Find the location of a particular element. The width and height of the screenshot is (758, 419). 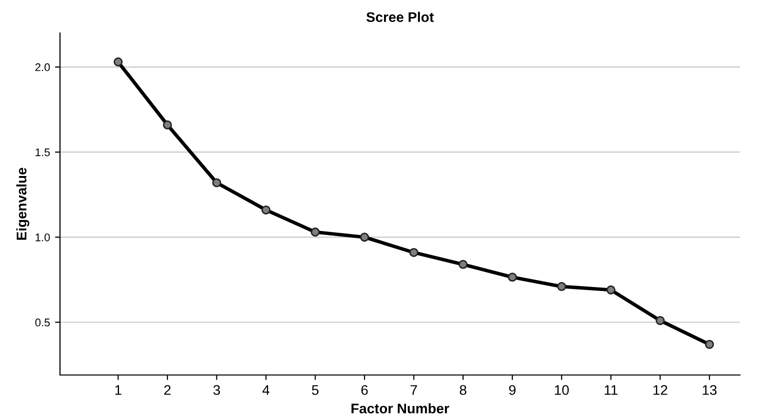

x-tick-label: 13 is located at coordinates (709, 390).